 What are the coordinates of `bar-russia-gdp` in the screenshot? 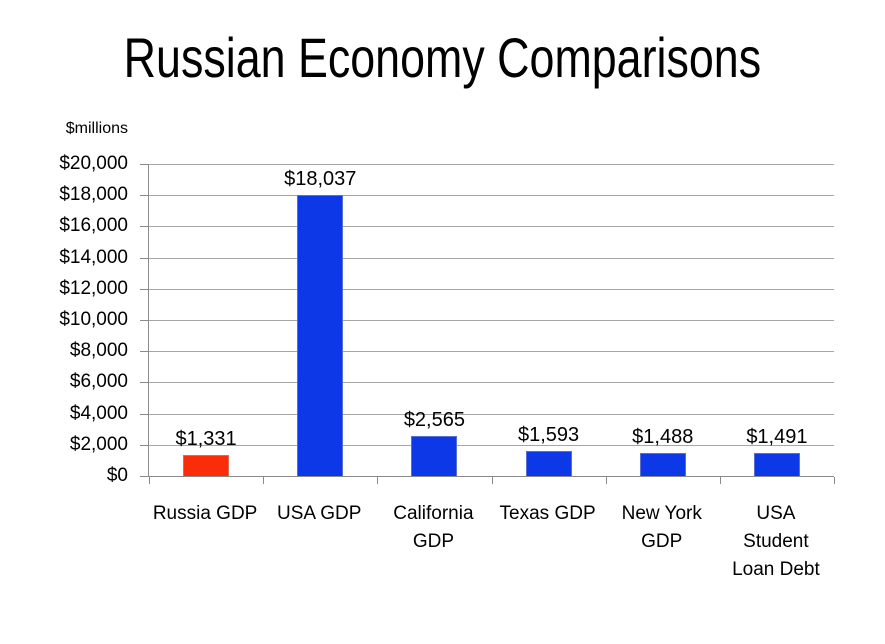 It's located at (206, 465).